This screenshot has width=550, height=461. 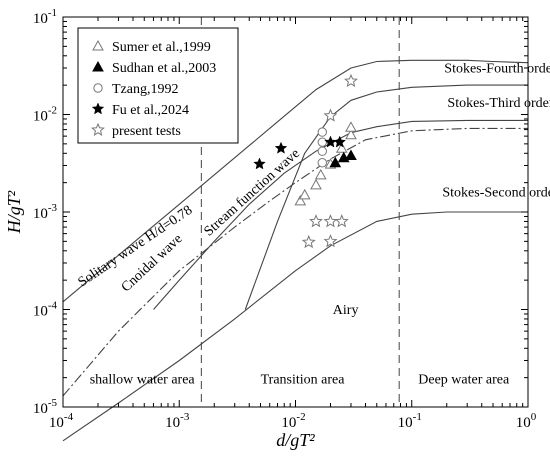 What do you see at coordinates (98, 88) in the screenshot?
I see `legend-marker-circle-open` at bounding box center [98, 88].